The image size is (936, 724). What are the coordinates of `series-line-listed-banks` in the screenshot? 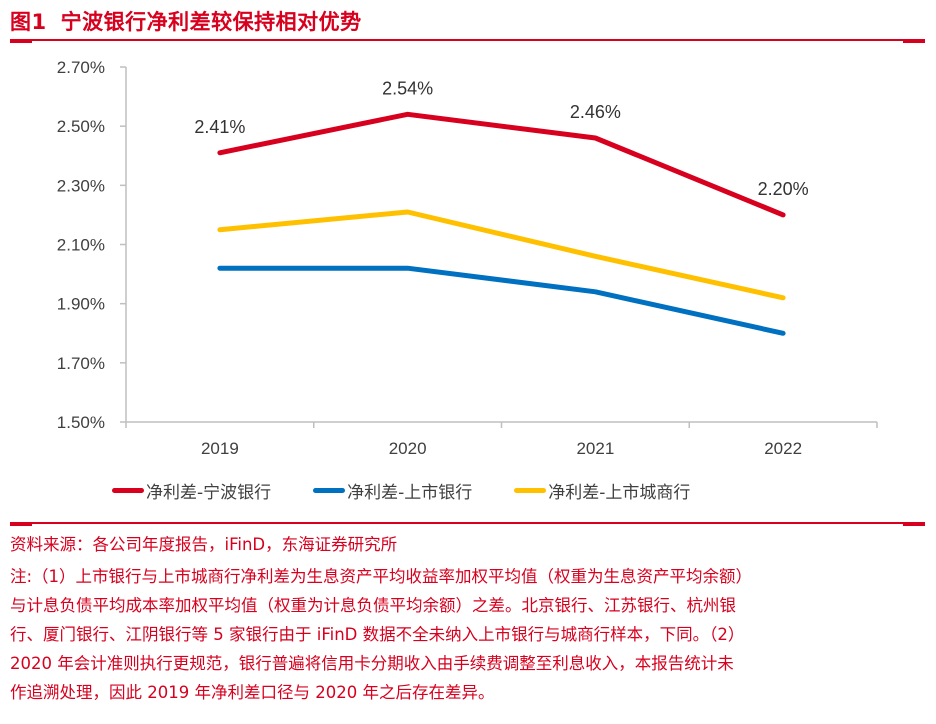 It's located at (501, 300).